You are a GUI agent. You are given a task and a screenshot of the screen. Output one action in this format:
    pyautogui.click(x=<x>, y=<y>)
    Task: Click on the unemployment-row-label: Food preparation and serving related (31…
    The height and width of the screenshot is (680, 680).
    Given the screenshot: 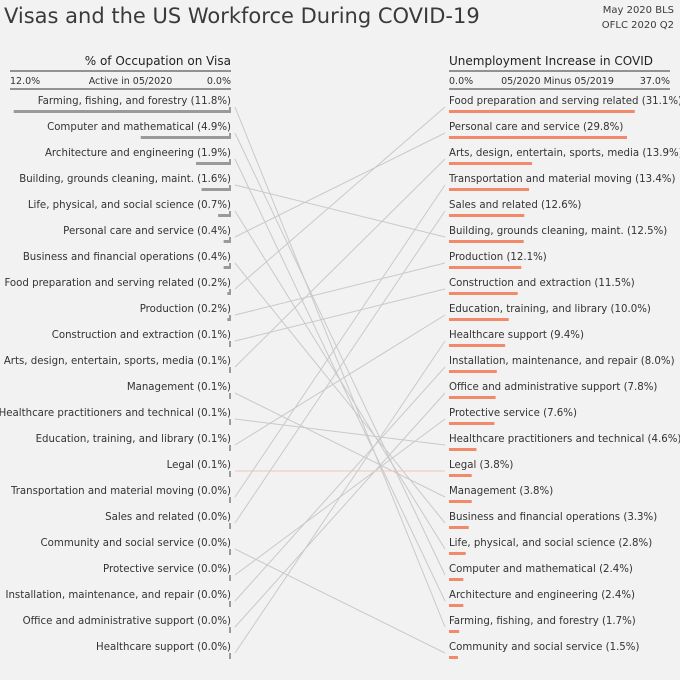 What is the action you would take?
    pyautogui.click(x=564, y=101)
    